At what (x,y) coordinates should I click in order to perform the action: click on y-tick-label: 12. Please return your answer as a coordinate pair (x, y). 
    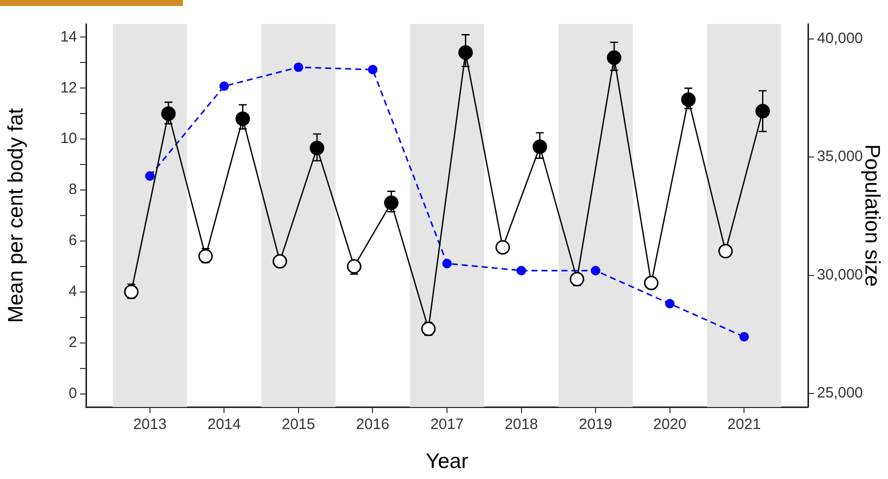
    Looking at the image, I should click on (68, 87).